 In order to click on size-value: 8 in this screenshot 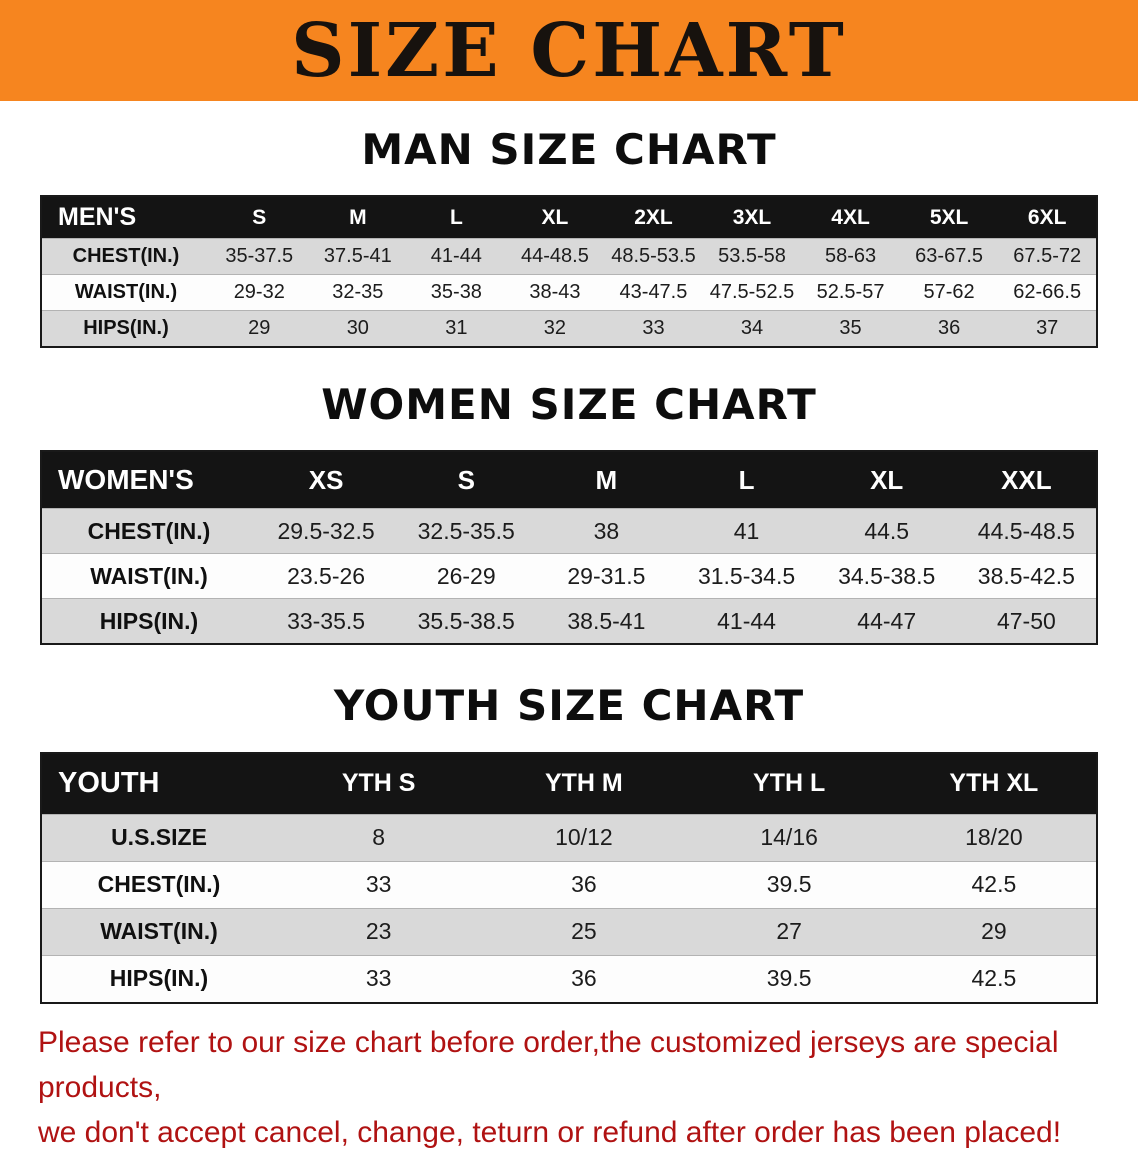, I will do `click(379, 837)`.